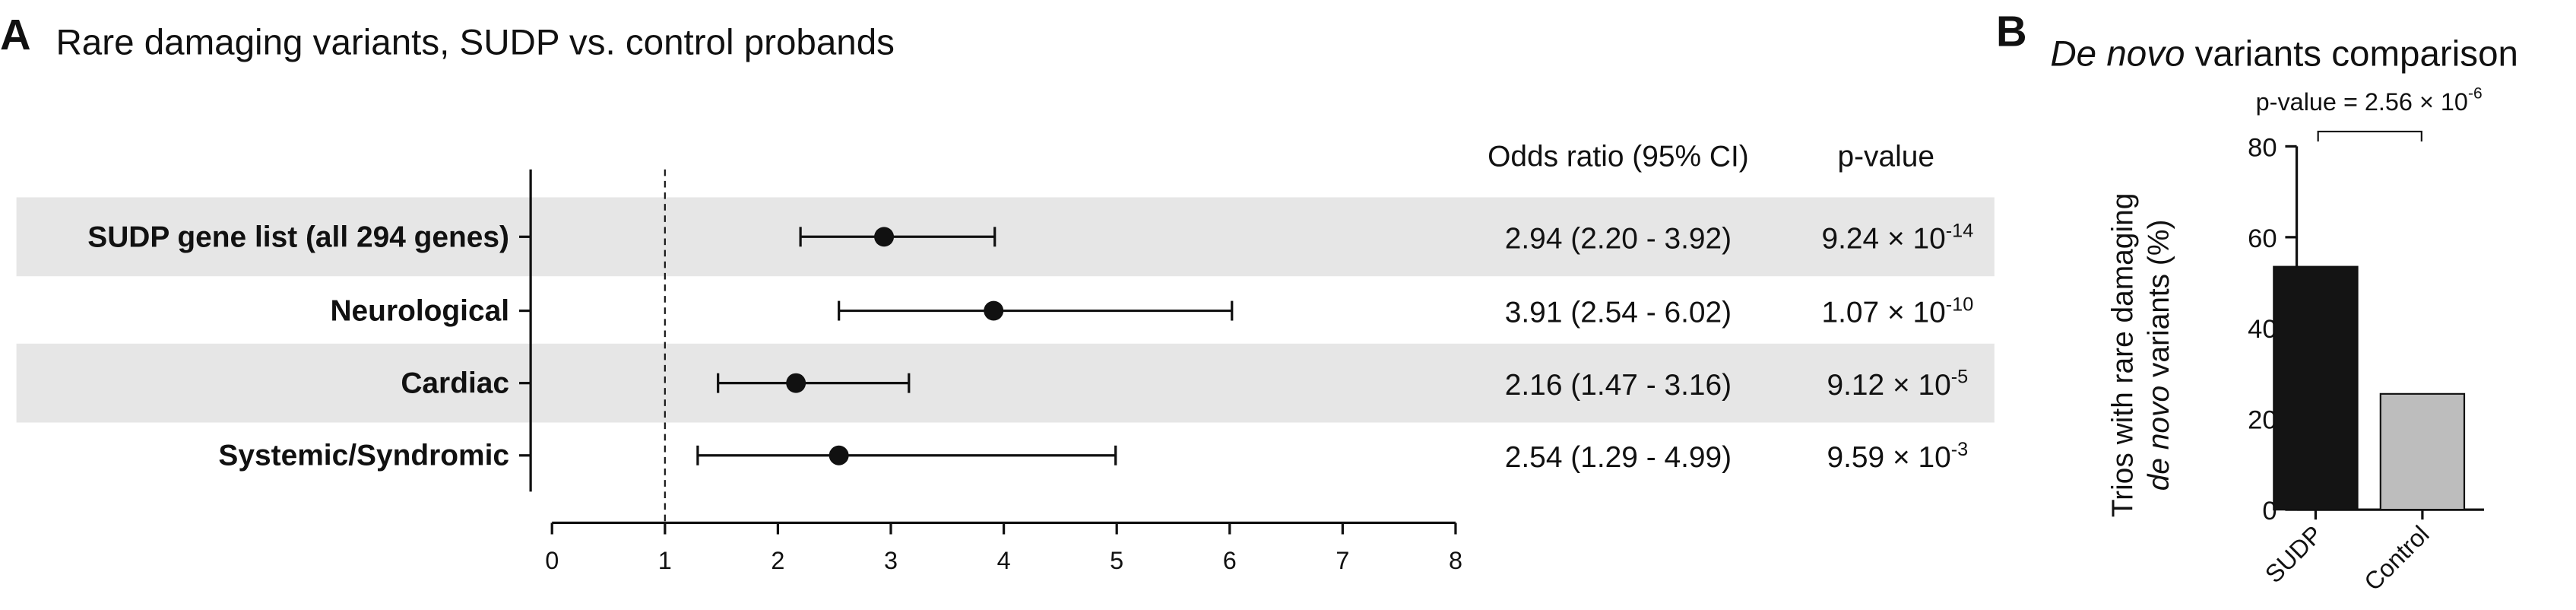 The width and height of the screenshot is (2576, 610). What do you see at coordinates (665, 560) in the screenshot?
I see `x-tick-label: 1` at bounding box center [665, 560].